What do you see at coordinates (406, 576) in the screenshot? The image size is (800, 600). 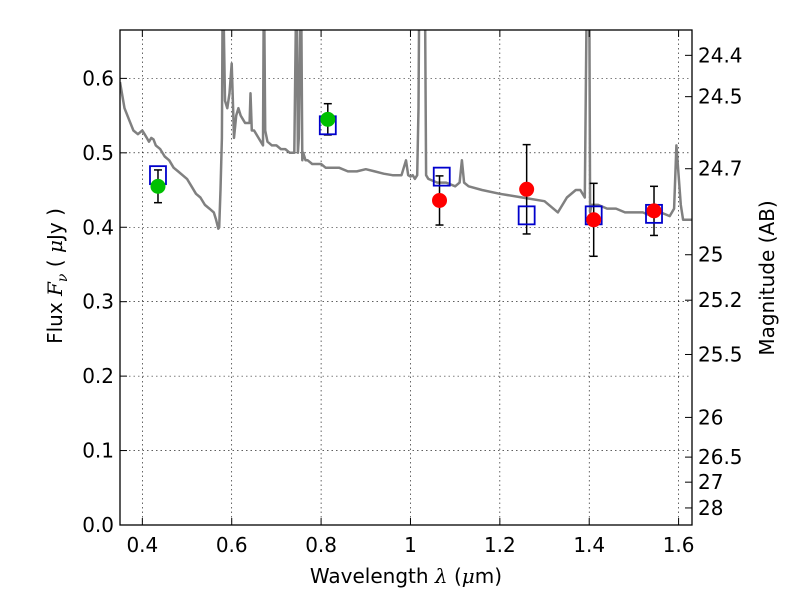 I see `x-axis-label: Wavelength λ (μm)` at bounding box center [406, 576].